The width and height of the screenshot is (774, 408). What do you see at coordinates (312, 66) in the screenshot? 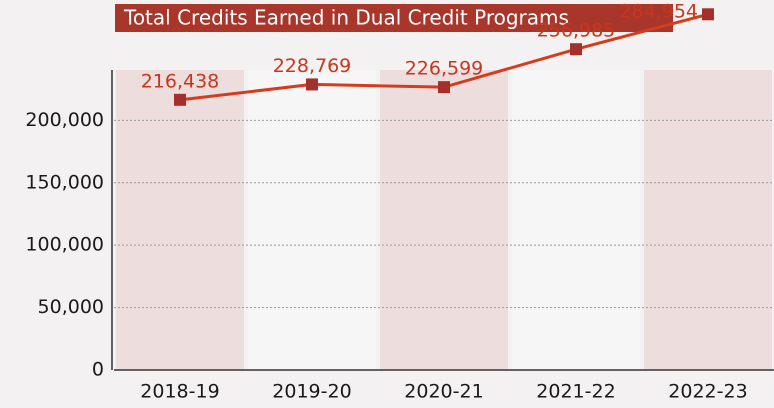
I see `value-label: 228,769` at bounding box center [312, 66].